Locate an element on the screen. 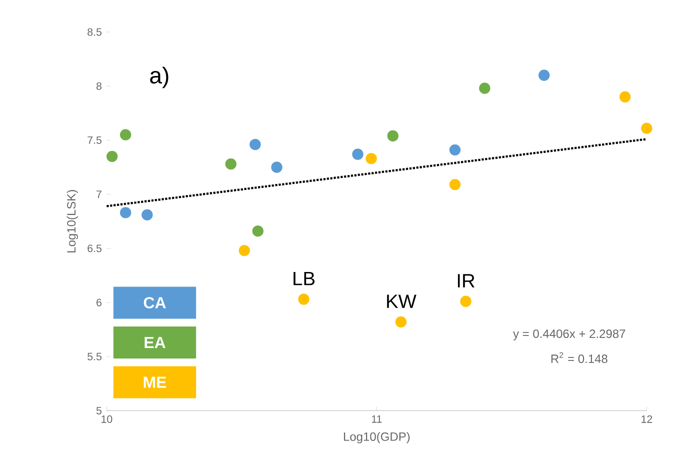 Image resolution: width=684 pixels, height=456 pixels. x-tick-label: 12 is located at coordinates (647, 419).